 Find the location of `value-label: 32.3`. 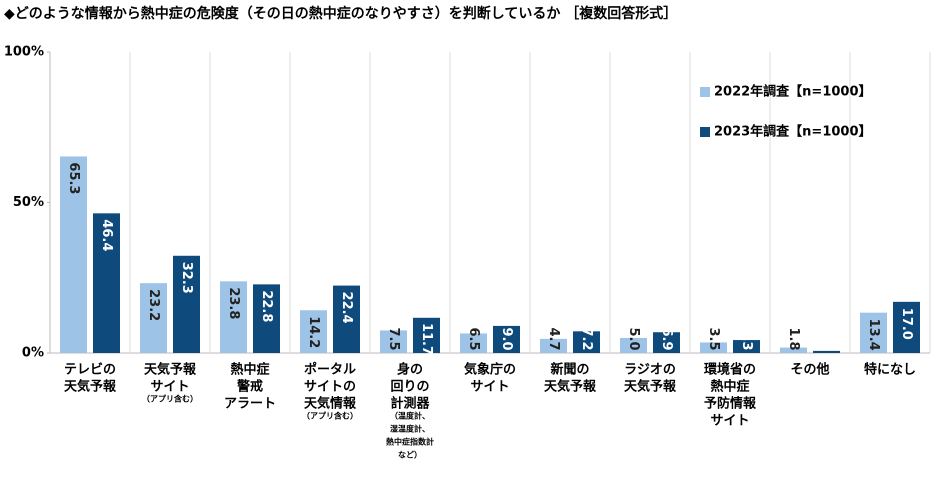

value-label: 32.3 is located at coordinates (186, 278).